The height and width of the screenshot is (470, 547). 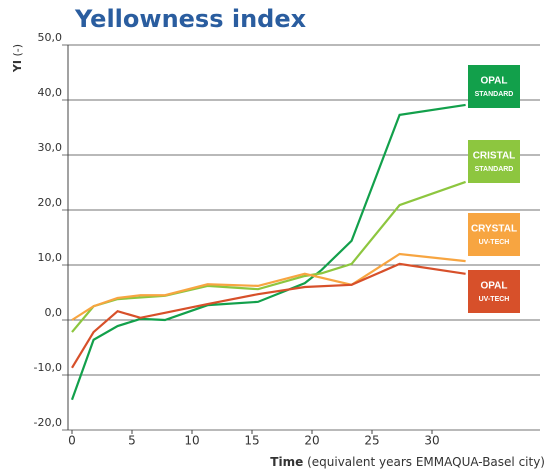 What do you see at coordinates (50, 147) in the screenshot?
I see `y-tick-label: 30,0` at bounding box center [50, 147].